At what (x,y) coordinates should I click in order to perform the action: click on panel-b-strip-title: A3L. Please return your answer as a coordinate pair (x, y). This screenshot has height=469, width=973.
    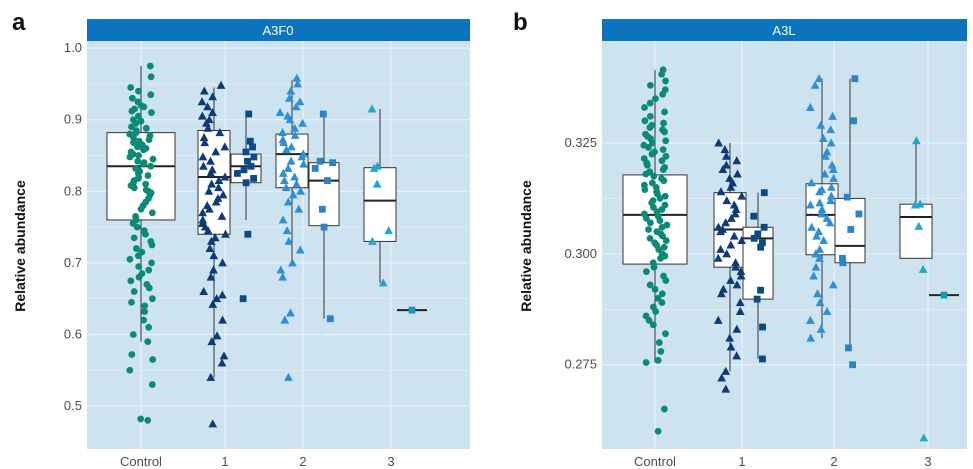
    Looking at the image, I should click on (783, 30).